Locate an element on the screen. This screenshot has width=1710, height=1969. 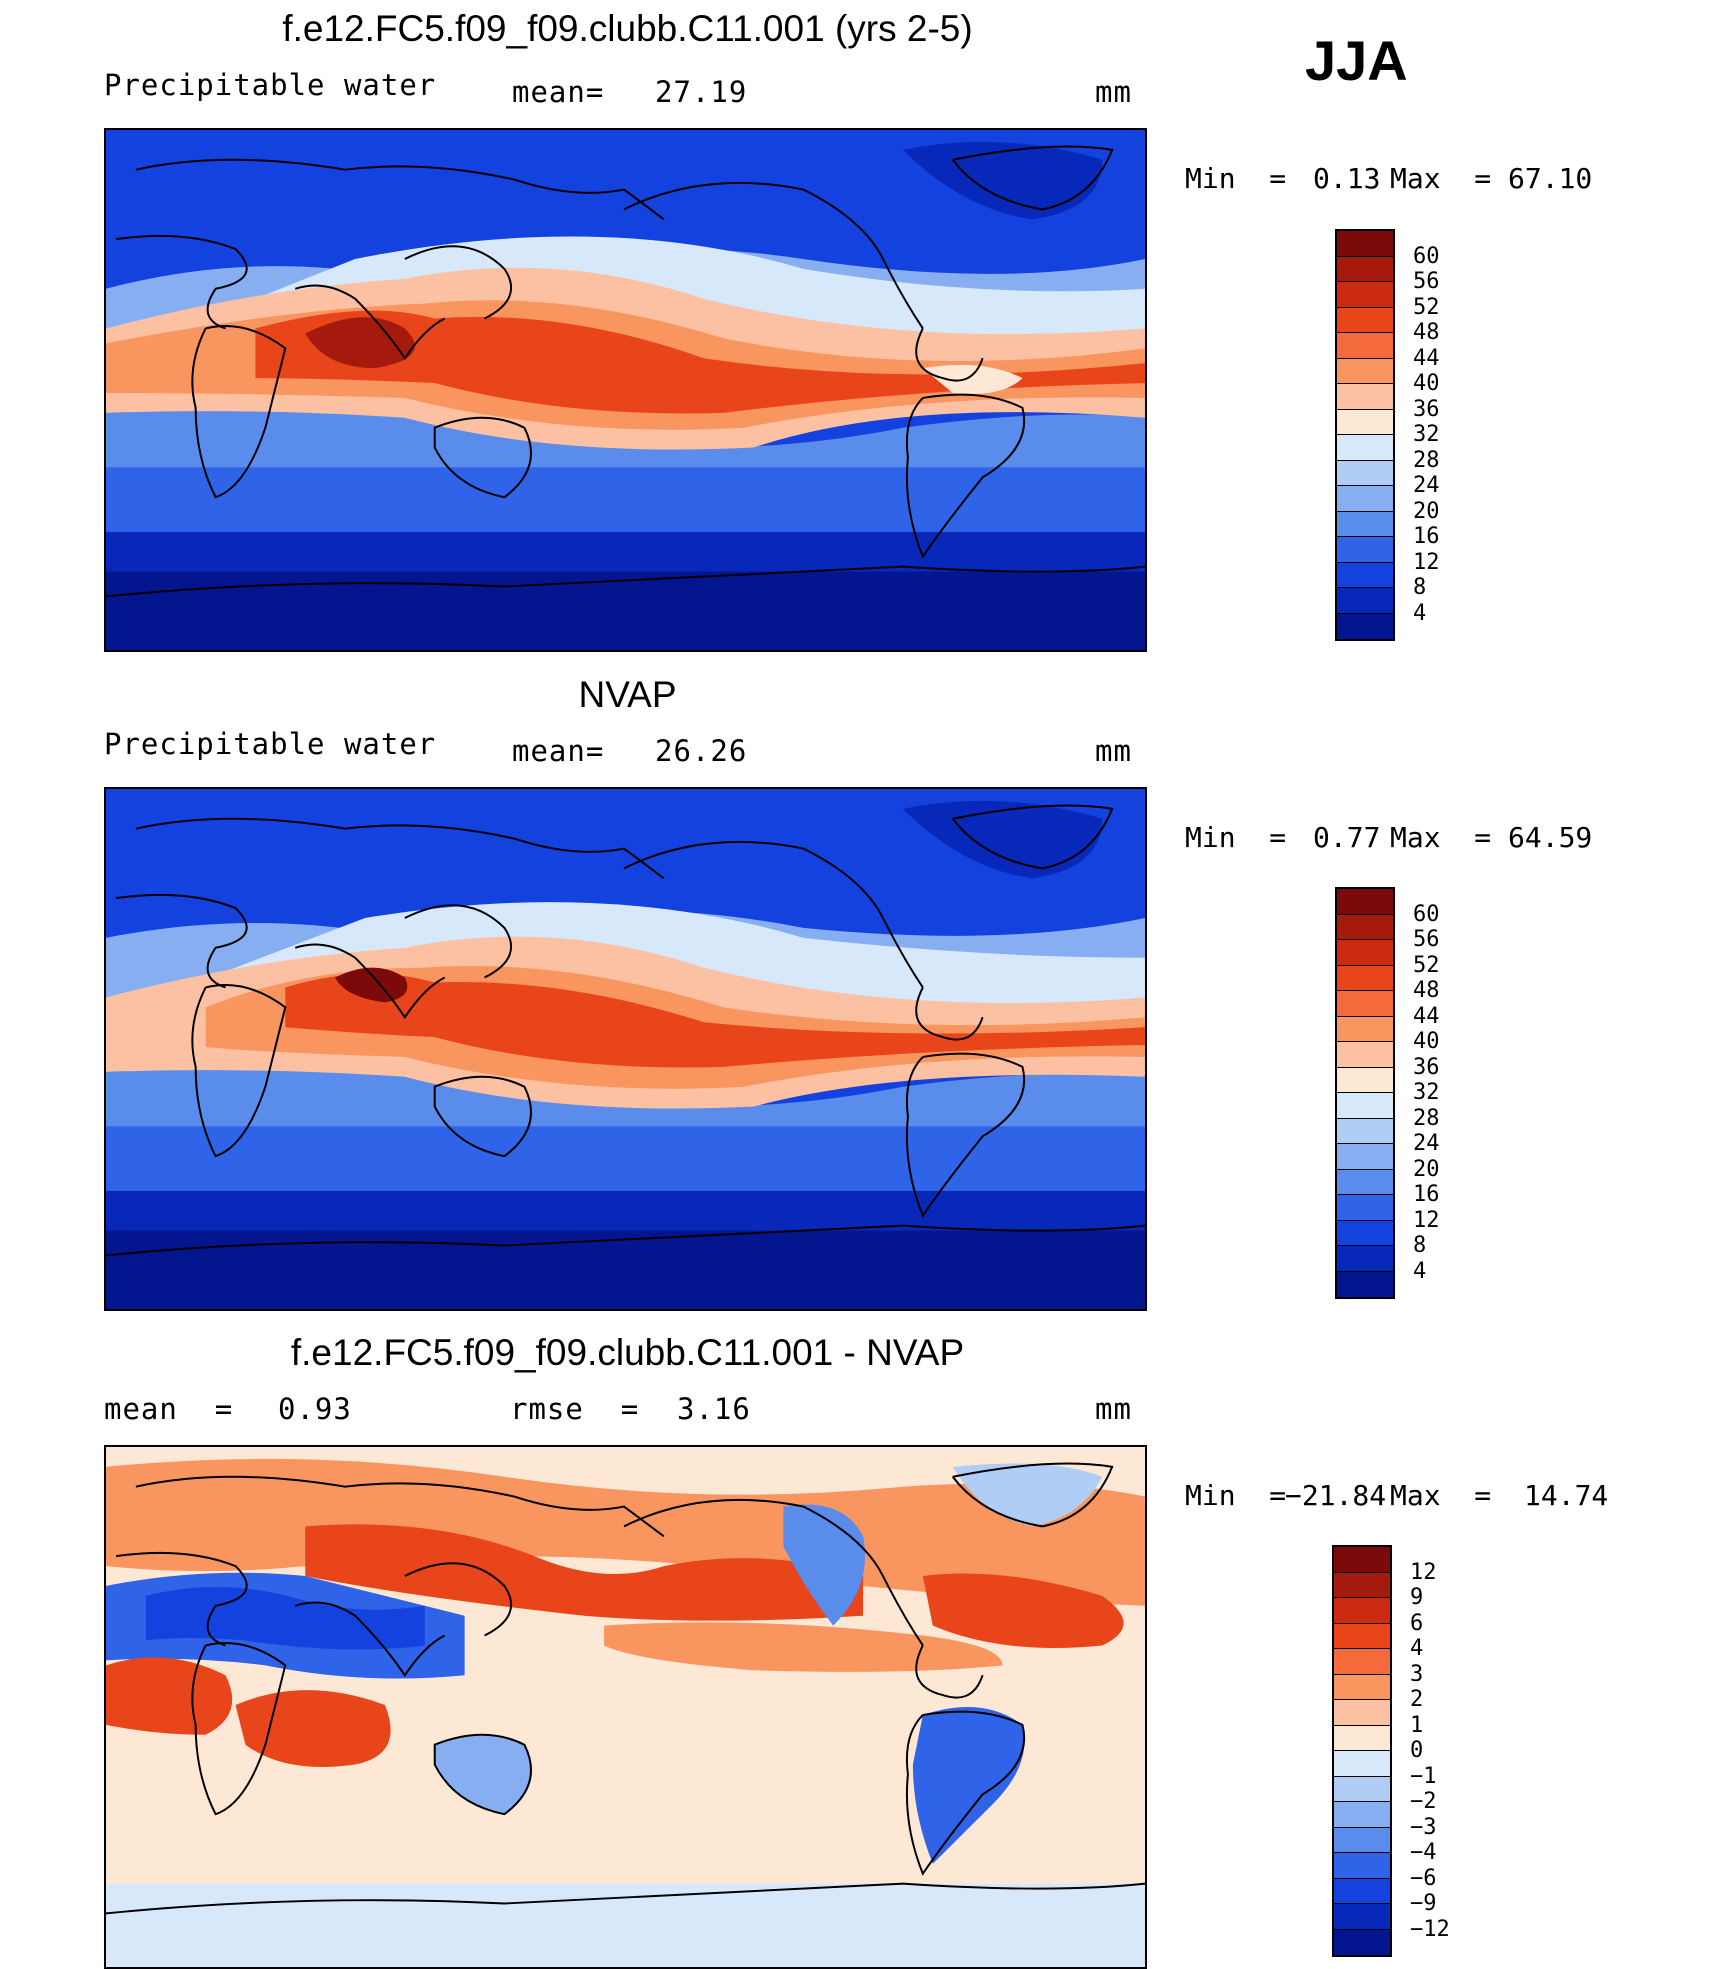
panel1-colorbar is located at coordinates (1365, 435).